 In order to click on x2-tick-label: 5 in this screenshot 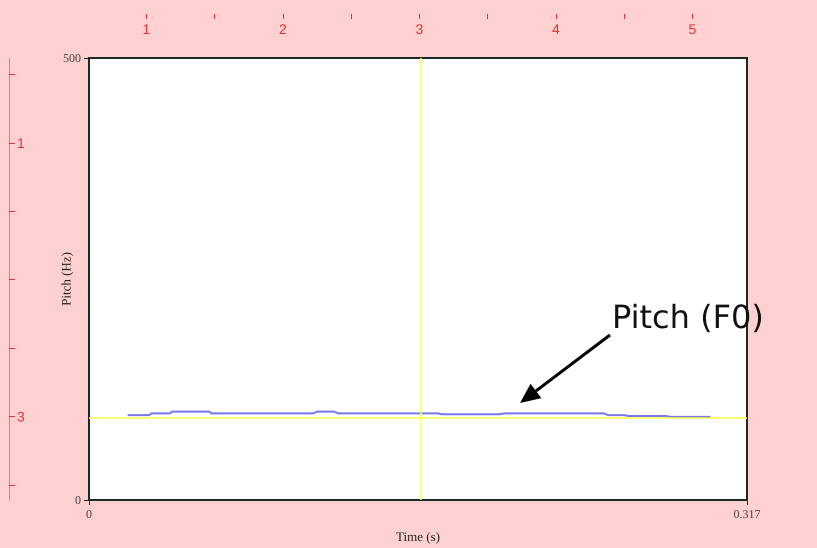, I will do `click(692, 29)`.